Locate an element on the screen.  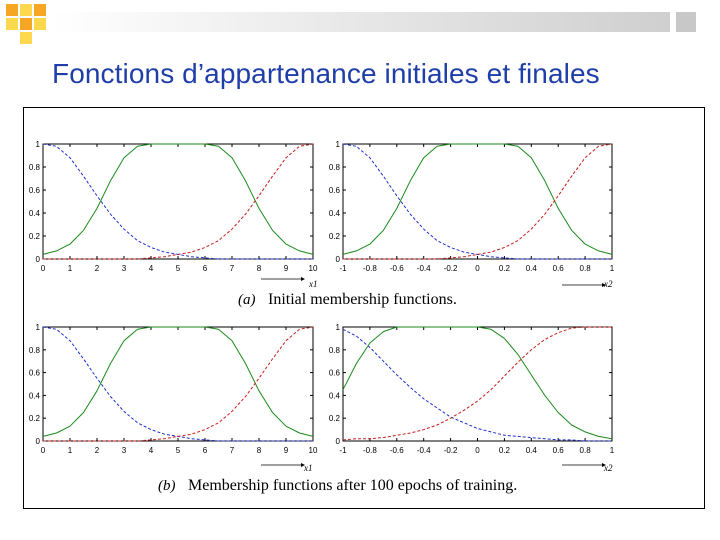
caption-a-label: (a) is located at coordinates (247, 300).